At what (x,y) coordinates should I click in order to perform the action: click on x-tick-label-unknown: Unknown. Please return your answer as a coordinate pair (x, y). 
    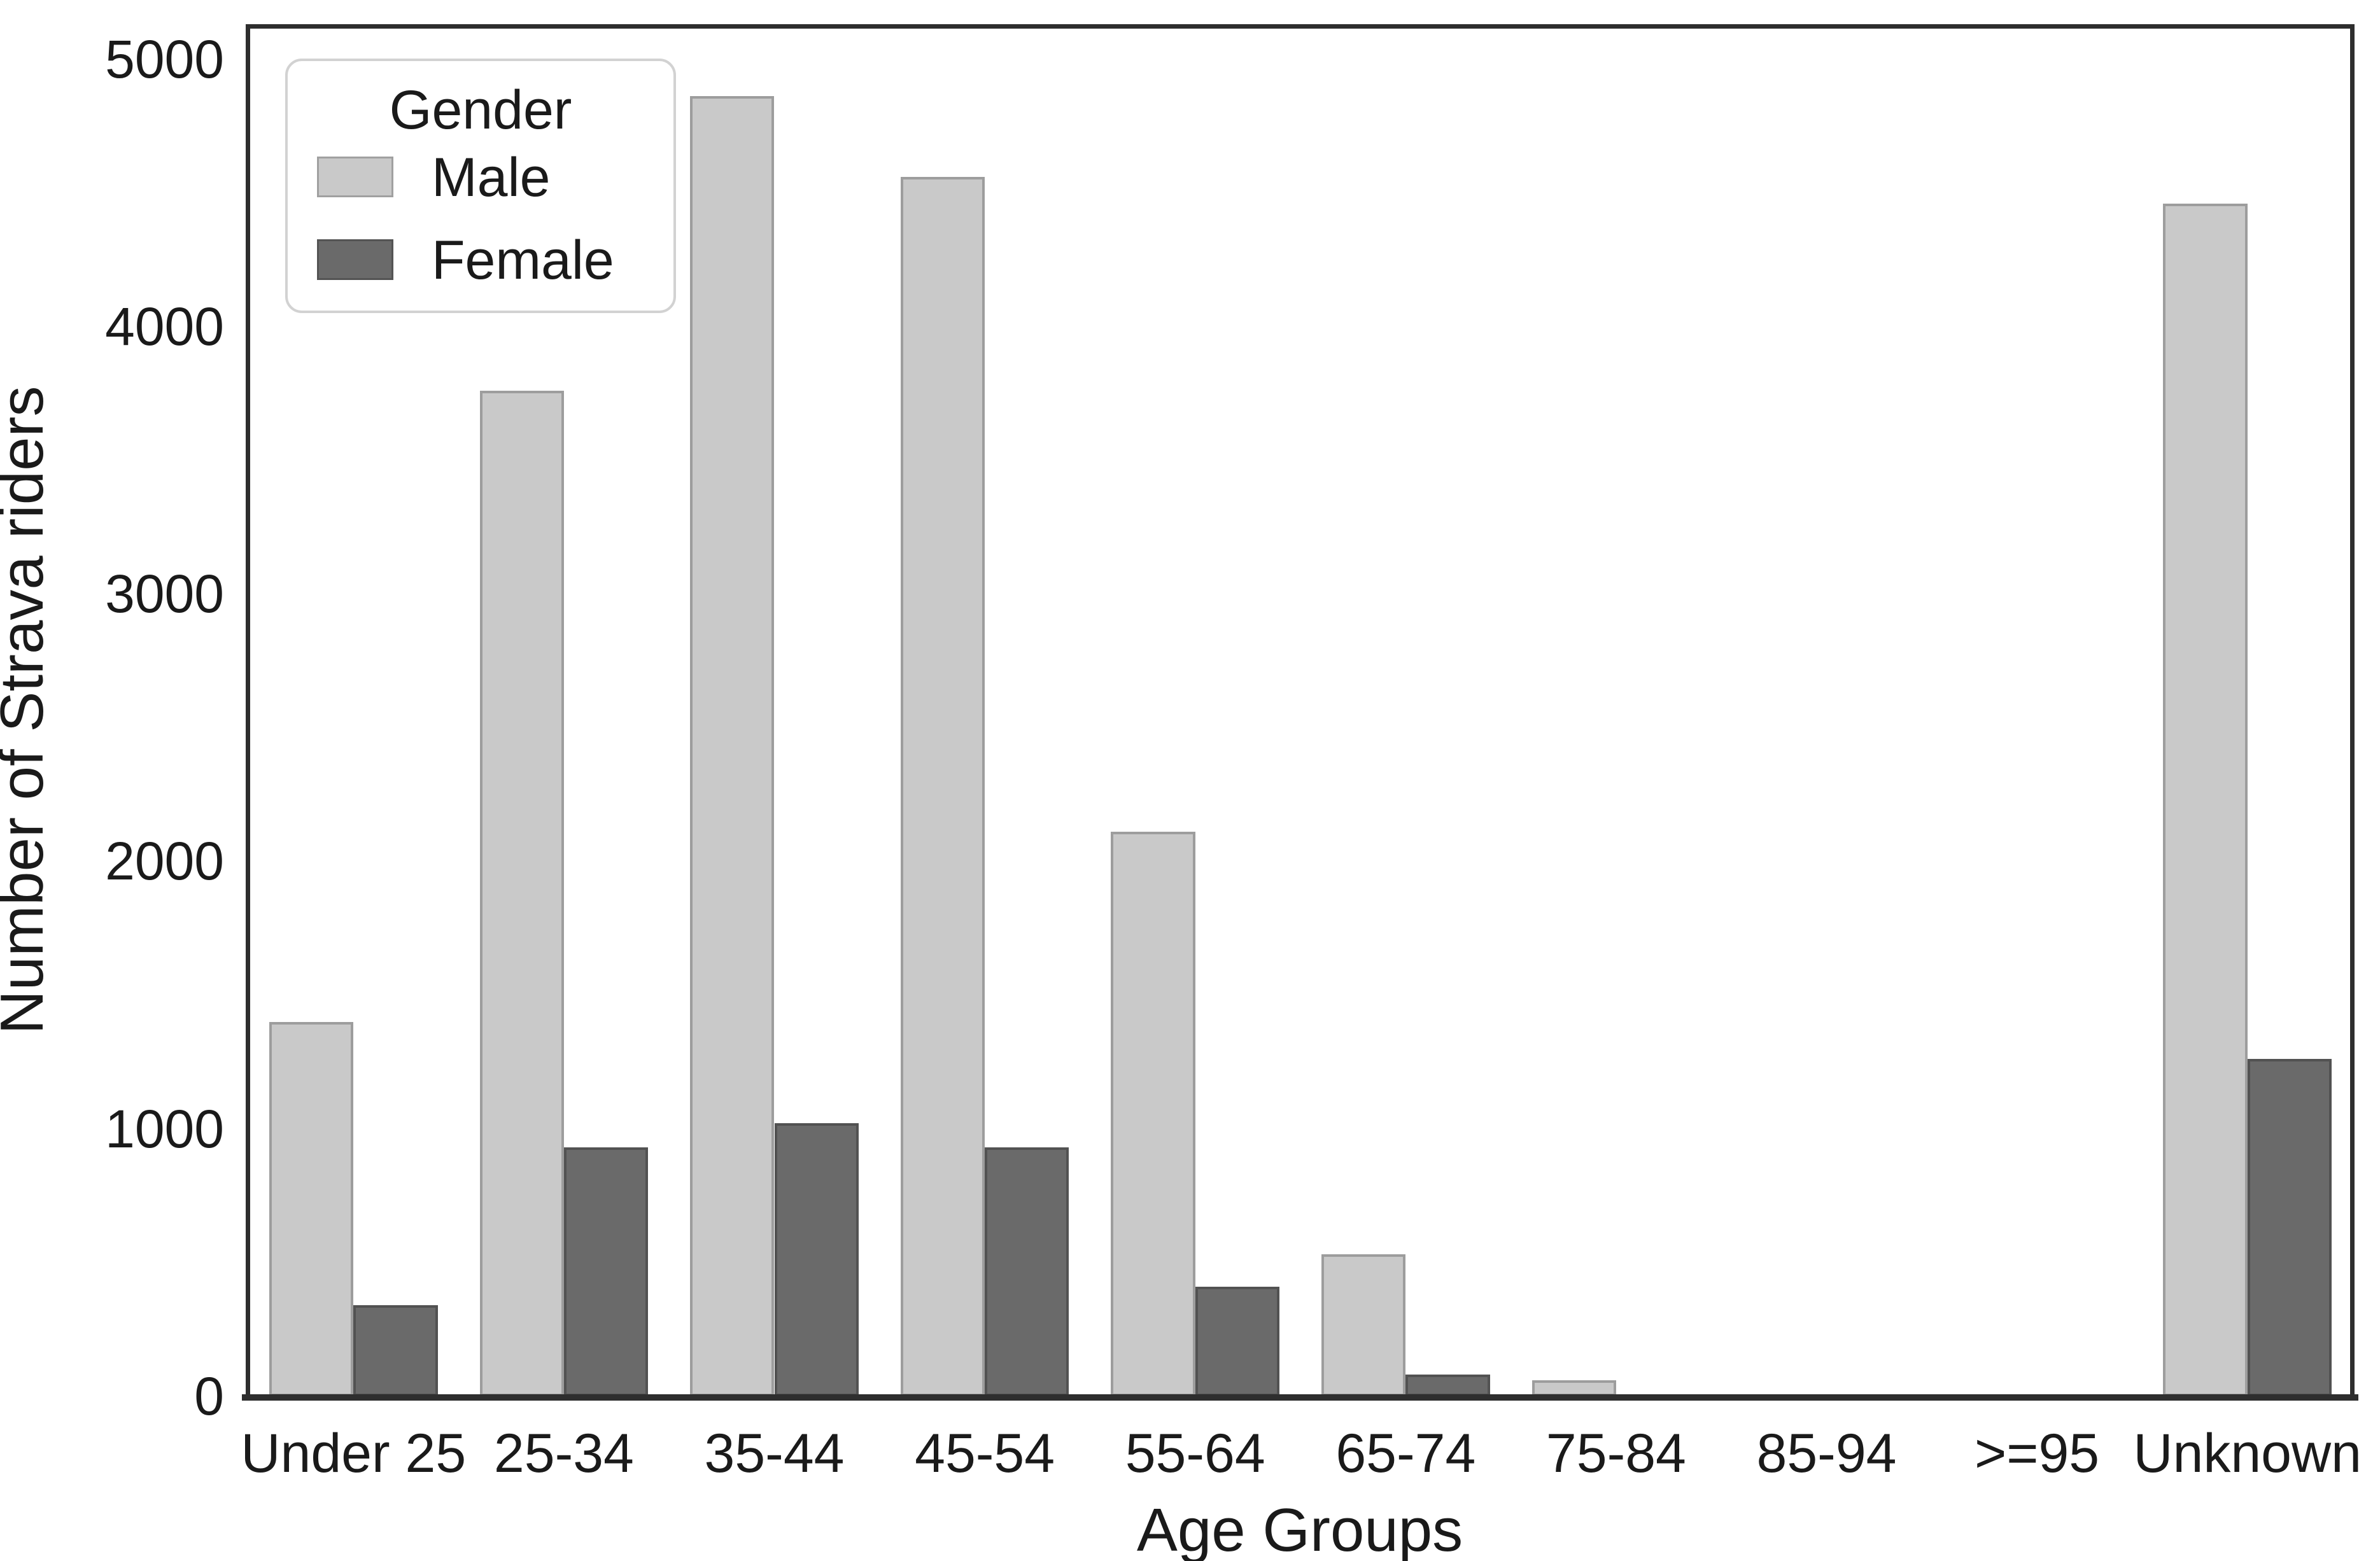
    Looking at the image, I should click on (2247, 1453).